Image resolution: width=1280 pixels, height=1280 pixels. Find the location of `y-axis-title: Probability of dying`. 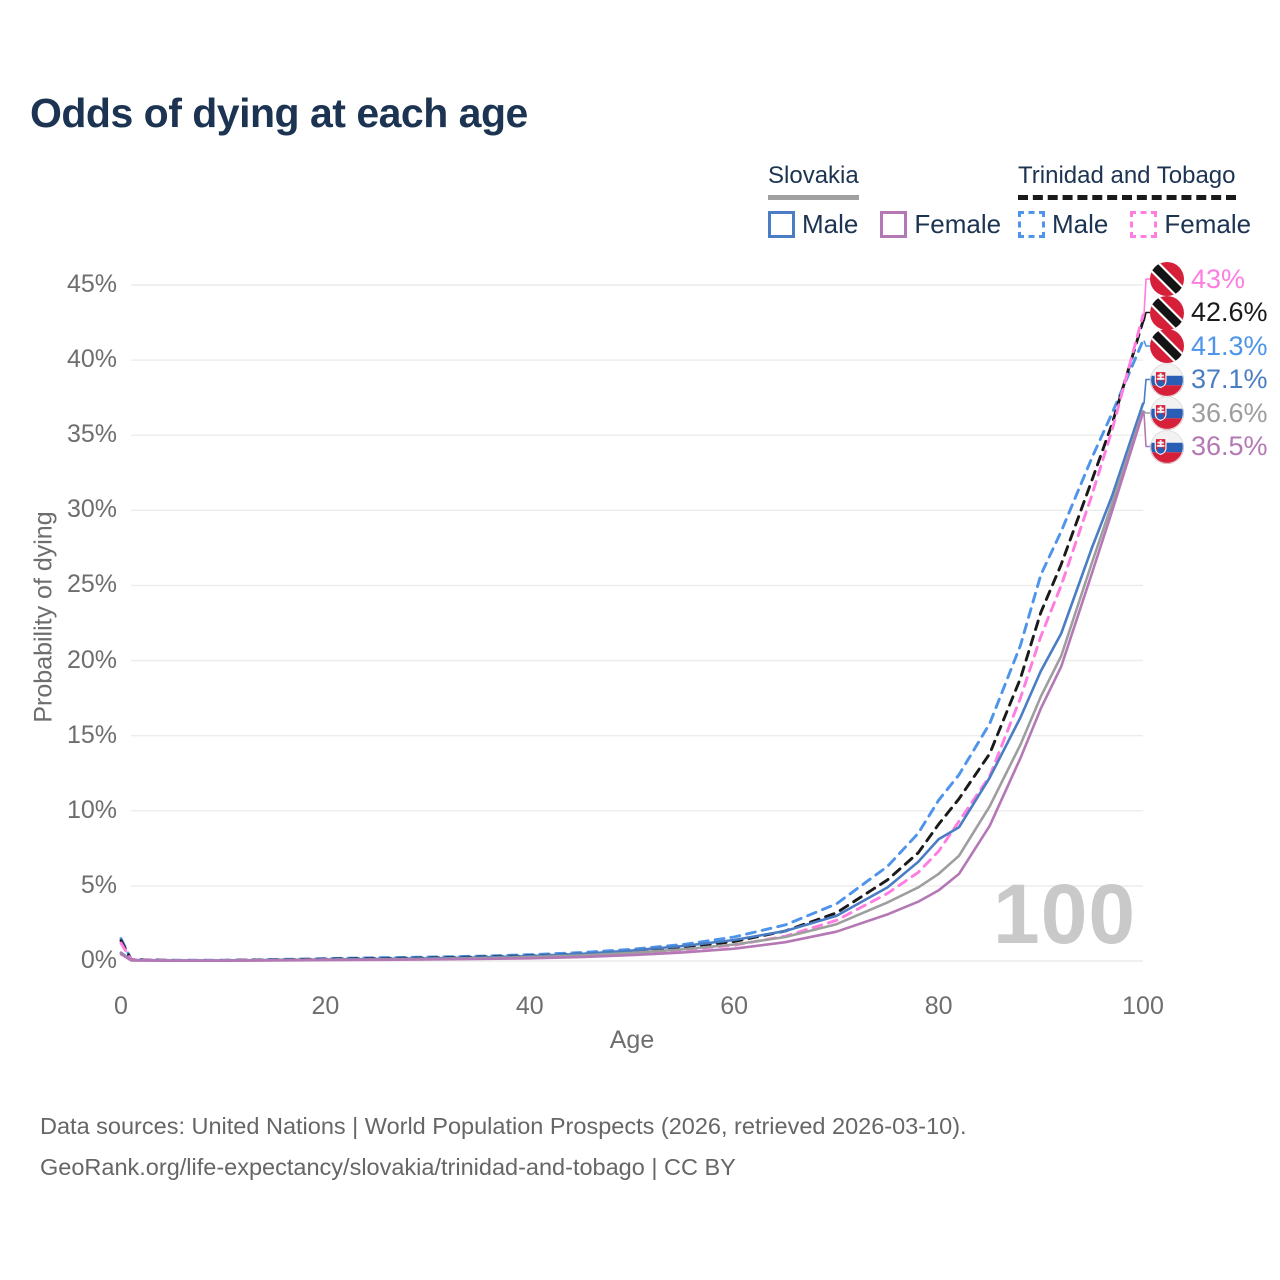

y-axis-title: Probability of dying is located at coordinates (43, 617).